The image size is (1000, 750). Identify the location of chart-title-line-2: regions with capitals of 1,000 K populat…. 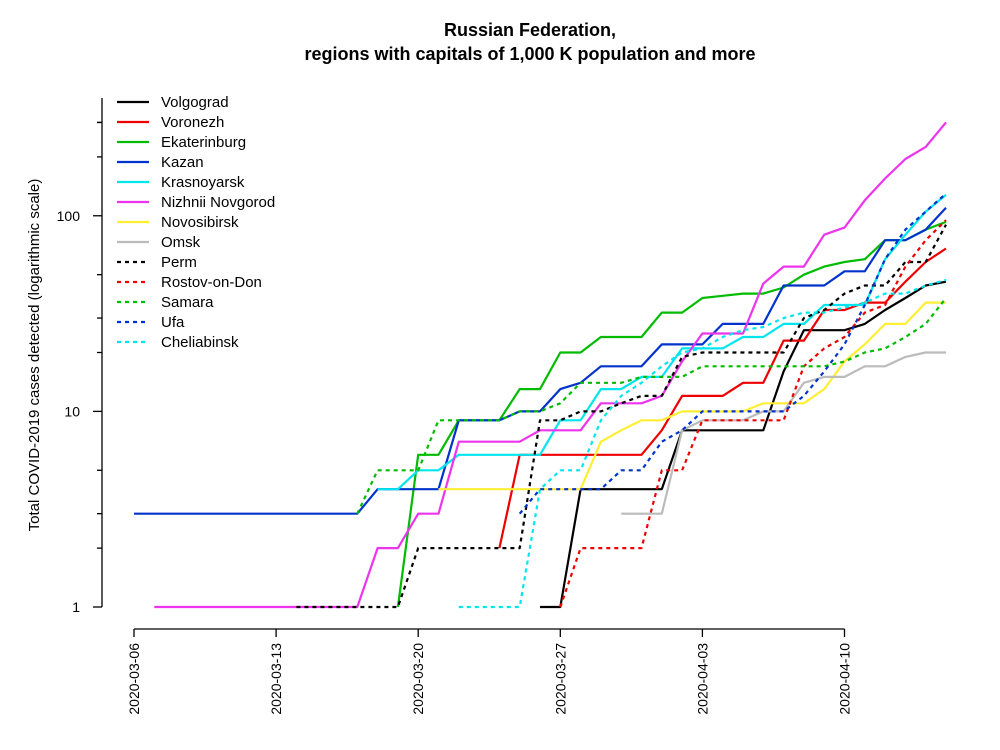
(529, 54).